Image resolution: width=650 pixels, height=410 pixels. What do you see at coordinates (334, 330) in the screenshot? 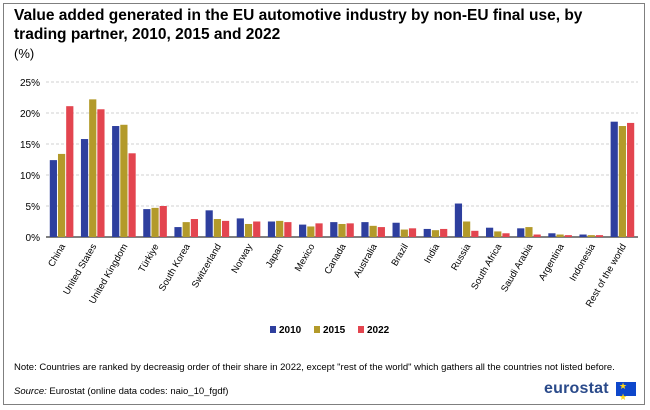
I see `legend-label: 2015` at bounding box center [334, 330].